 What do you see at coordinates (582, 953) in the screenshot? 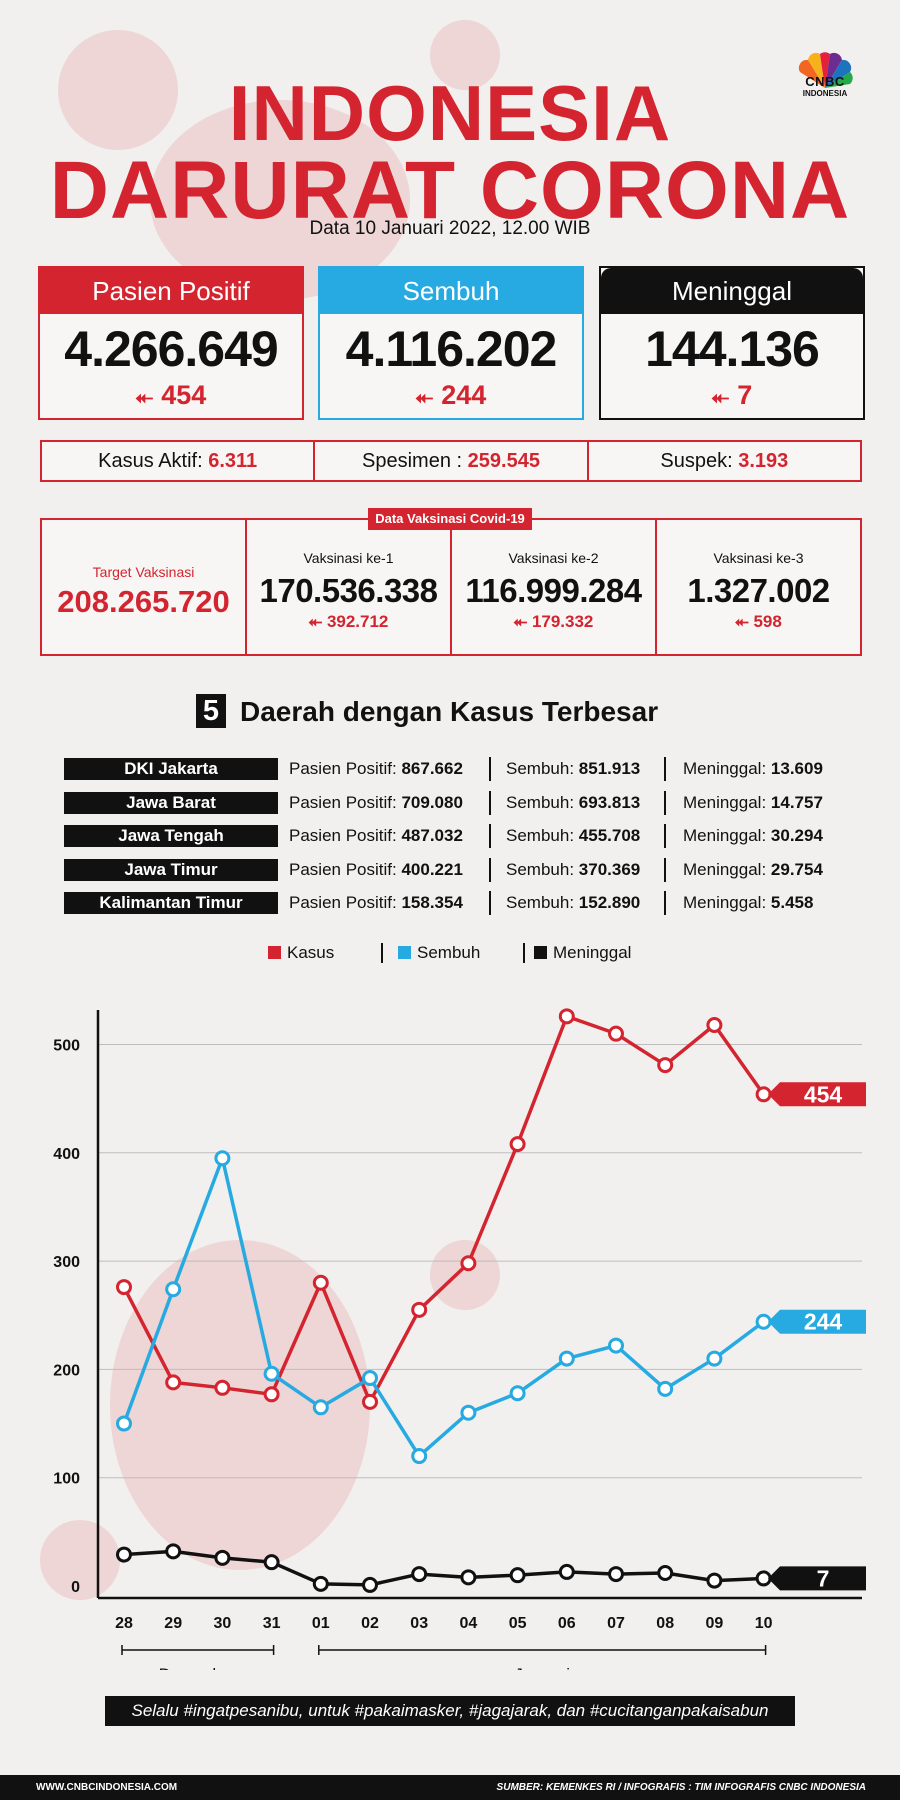
I see `legend-meninggal: Meninggal` at bounding box center [582, 953].